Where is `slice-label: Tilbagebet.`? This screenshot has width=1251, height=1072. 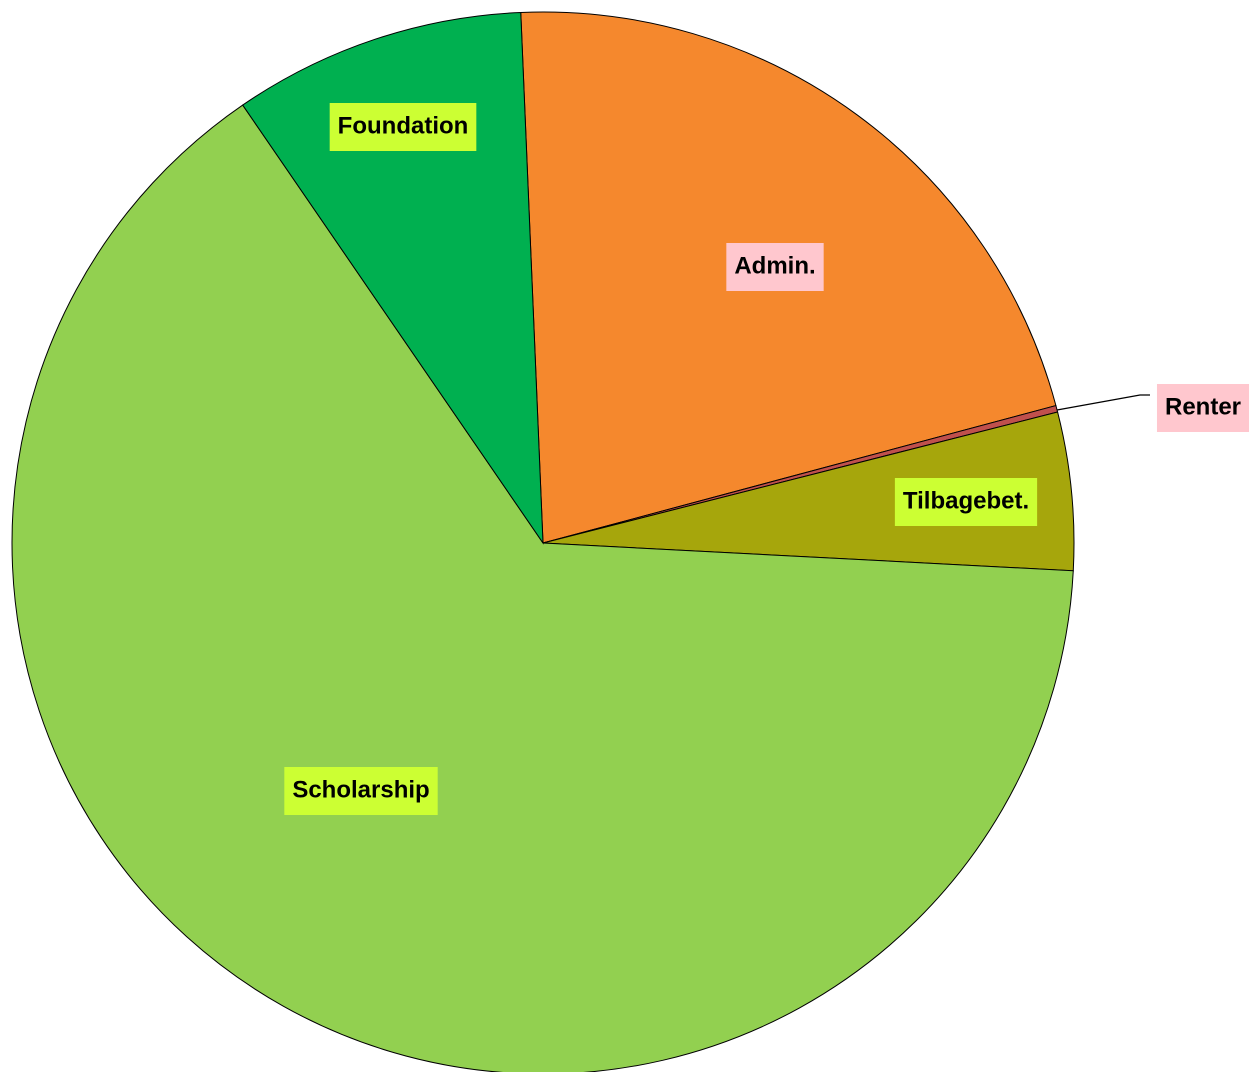 slice-label: Tilbagebet. is located at coordinates (966, 500).